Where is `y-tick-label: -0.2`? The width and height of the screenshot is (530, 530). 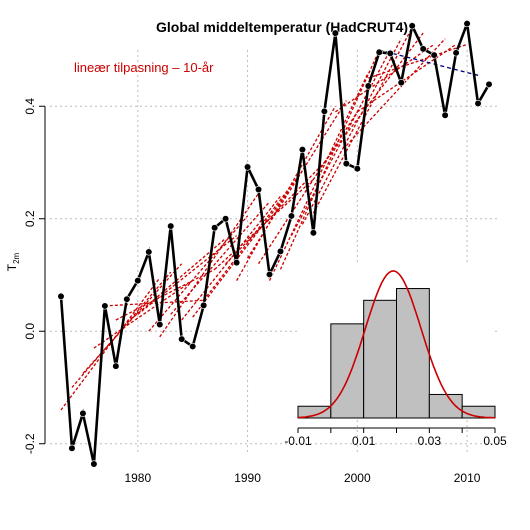 y-tick-label: -0.2 is located at coordinates (30, 443).